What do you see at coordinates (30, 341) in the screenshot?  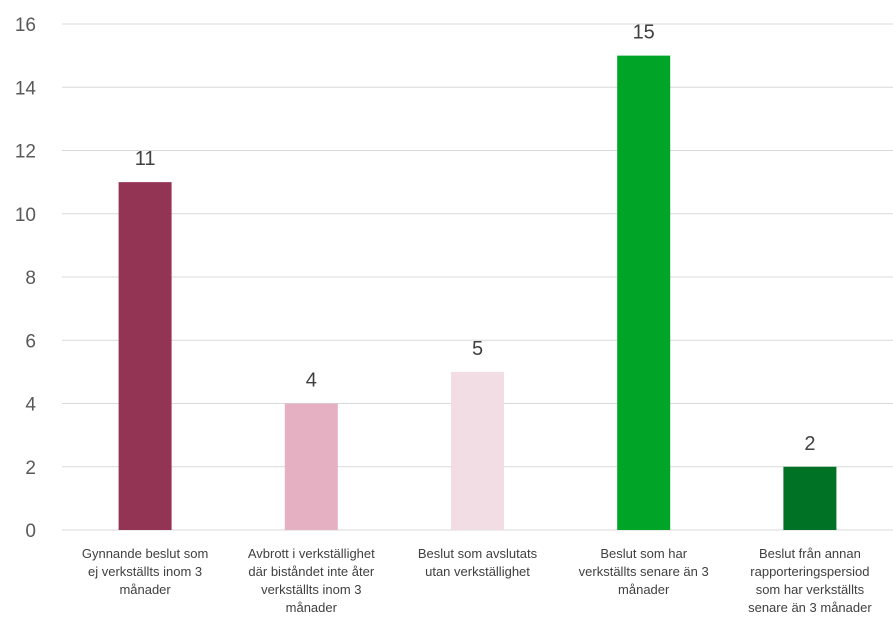 I see `y-tick-label: 6` at bounding box center [30, 341].